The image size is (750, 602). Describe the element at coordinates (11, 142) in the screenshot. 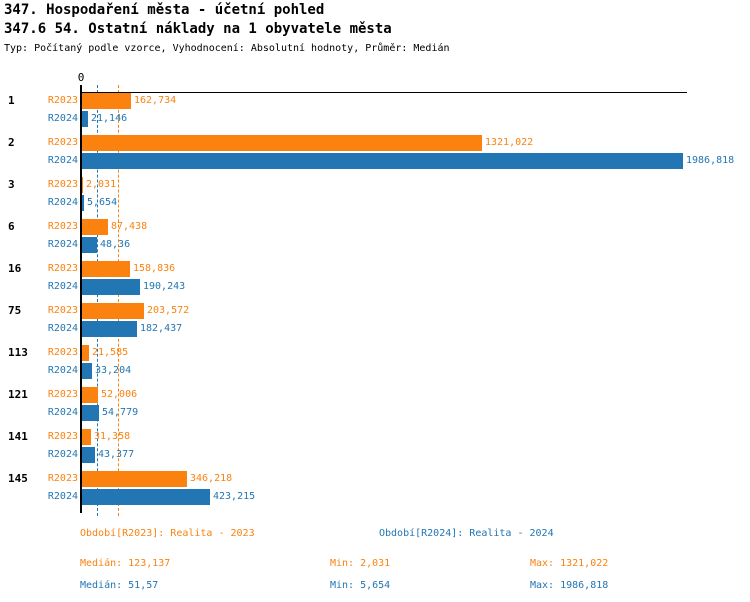

I see `category-label: 2` at that location.